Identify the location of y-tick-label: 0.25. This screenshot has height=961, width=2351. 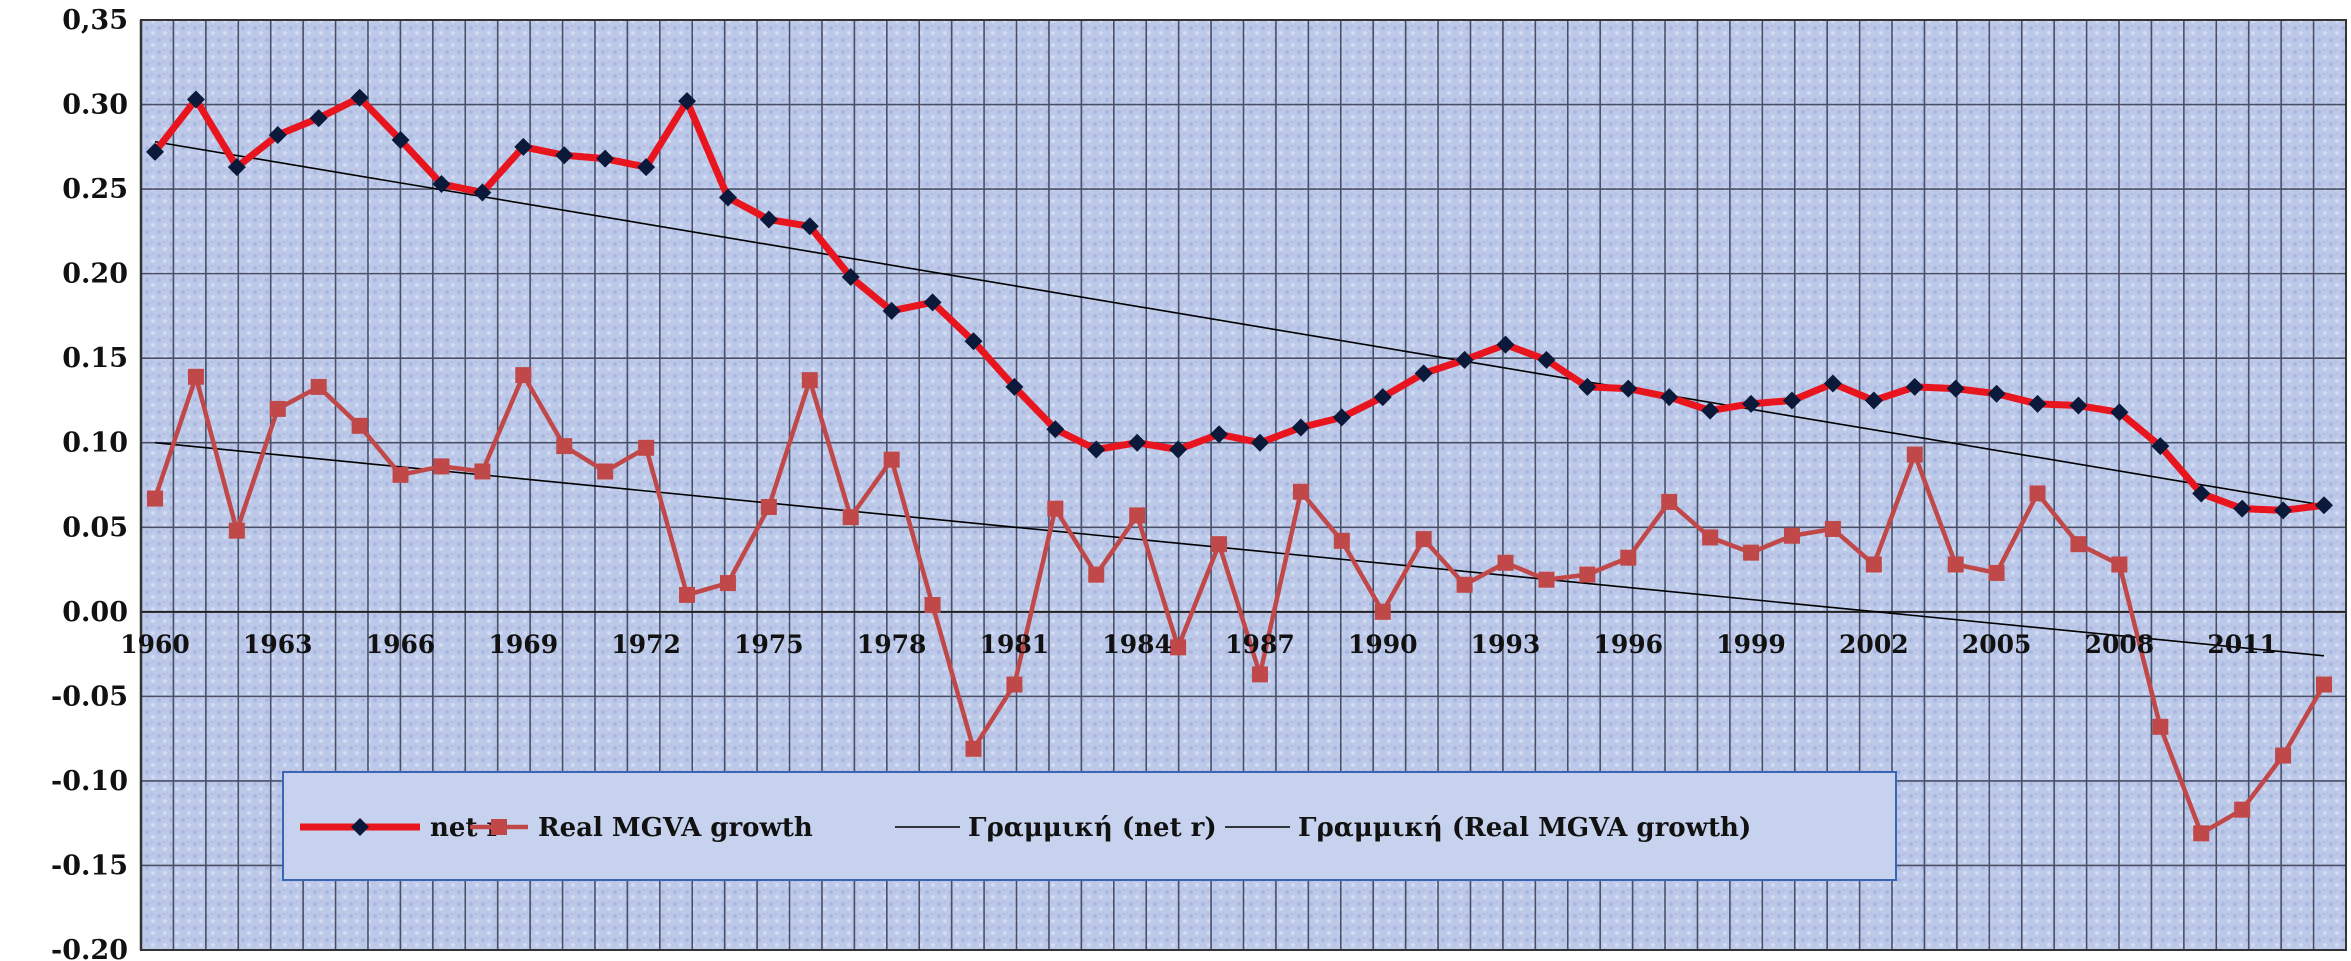
(95, 189).